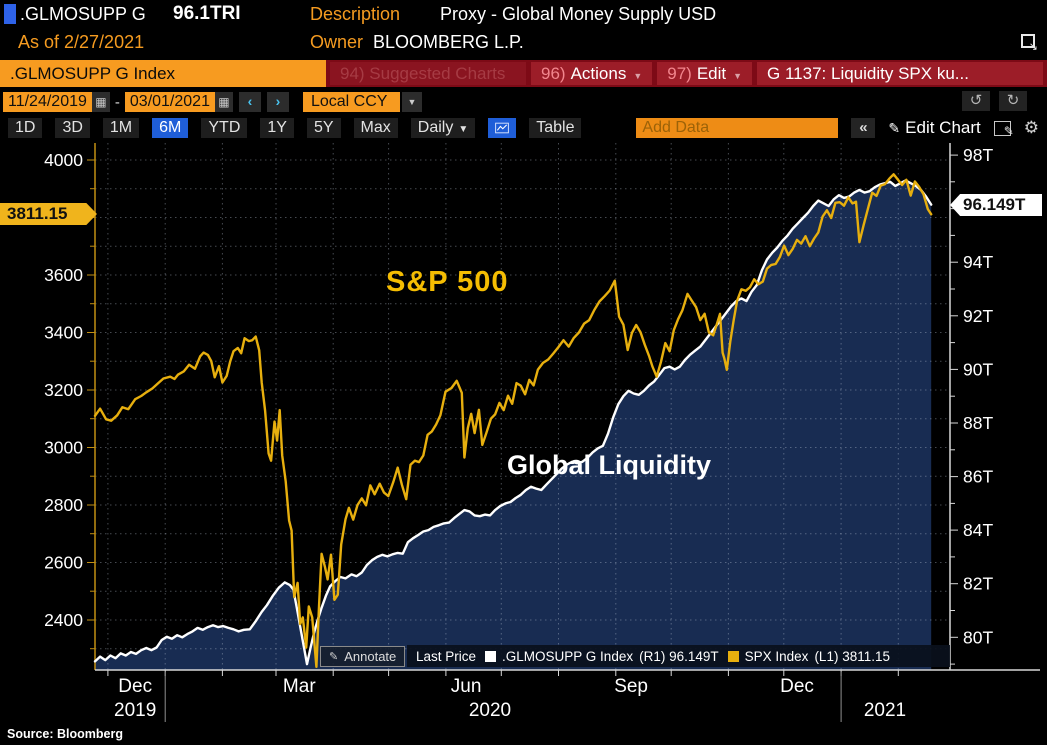 The height and width of the screenshot is (745, 1047). Describe the element at coordinates (428, 73) in the screenshot. I see `suggested-charts-button: 94) Suggested Charts` at that location.